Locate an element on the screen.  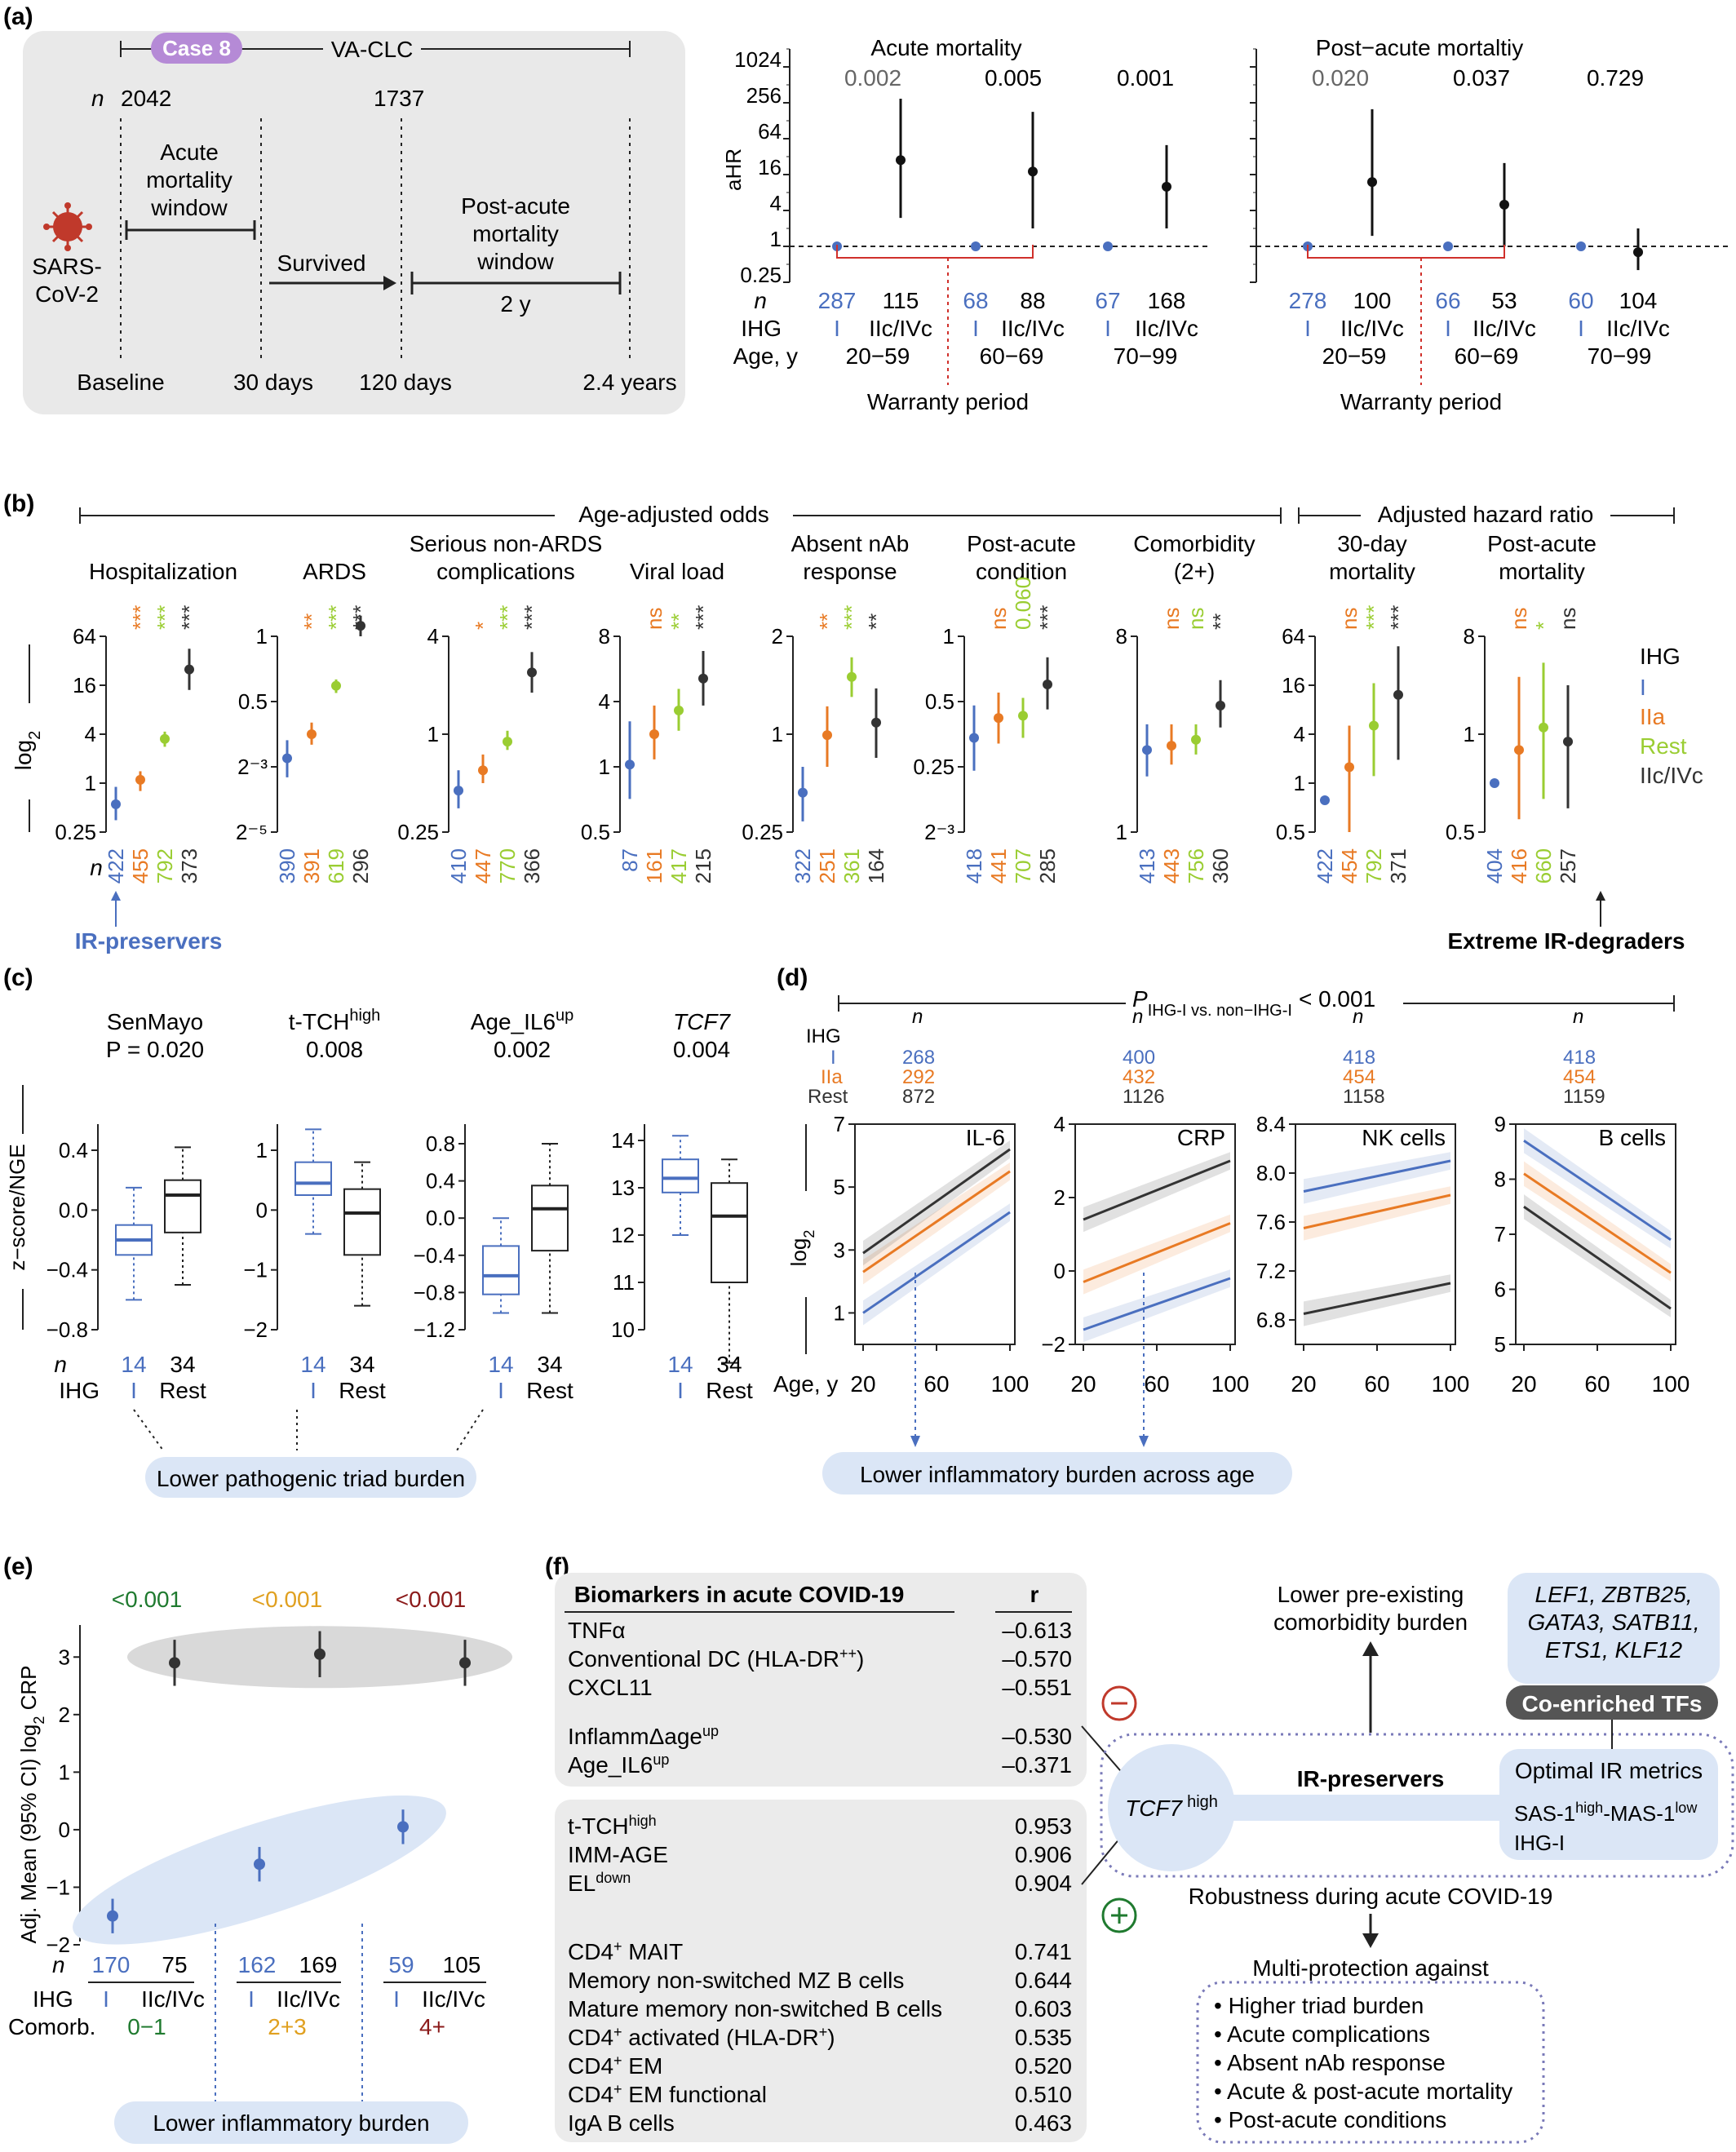
c-tick-label: 0.8 is located at coordinates (440, 1143).